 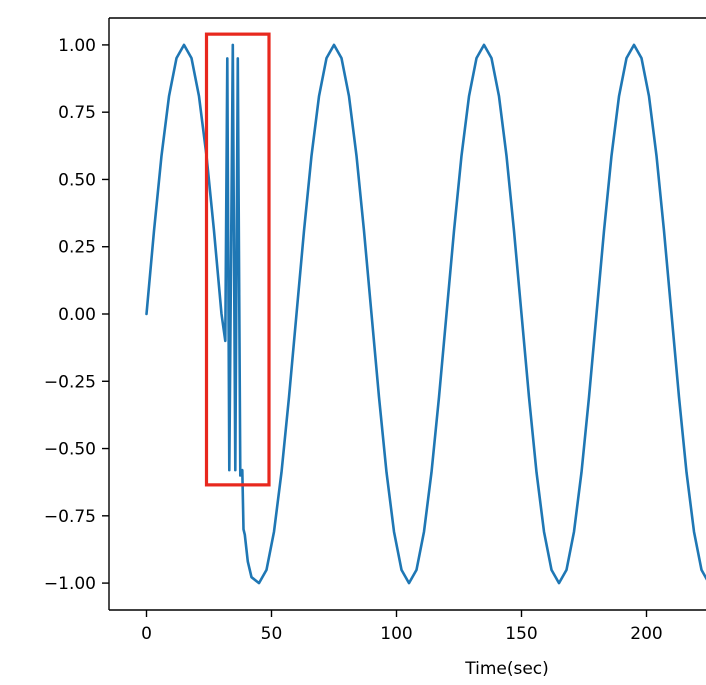 What do you see at coordinates (77, 315) in the screenshot?
I see `y-tick-label: 0.00` at bounding box center [77, 315].